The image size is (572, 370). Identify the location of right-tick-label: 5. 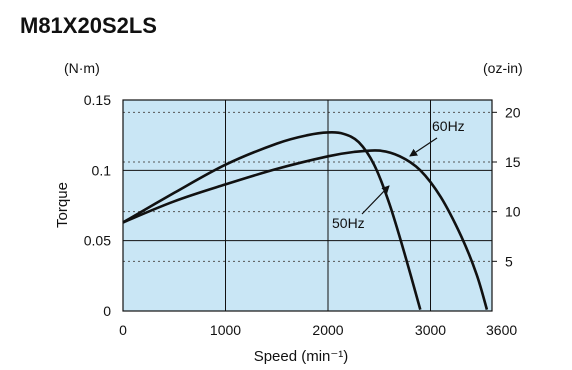
(509, 261).